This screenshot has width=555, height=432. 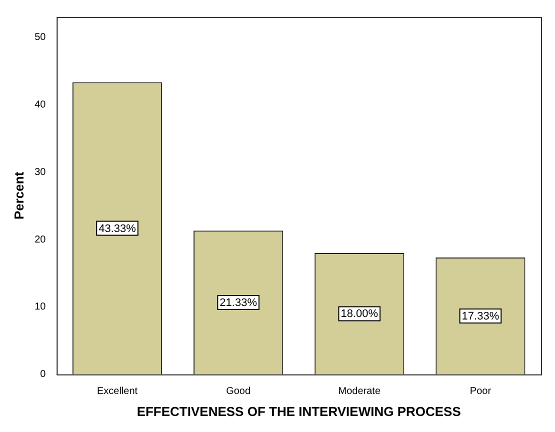 What do you see at coordinates (481, 316) in the screenshot?
I see `data-label: 17.33%` at bounding box center [481, 316].